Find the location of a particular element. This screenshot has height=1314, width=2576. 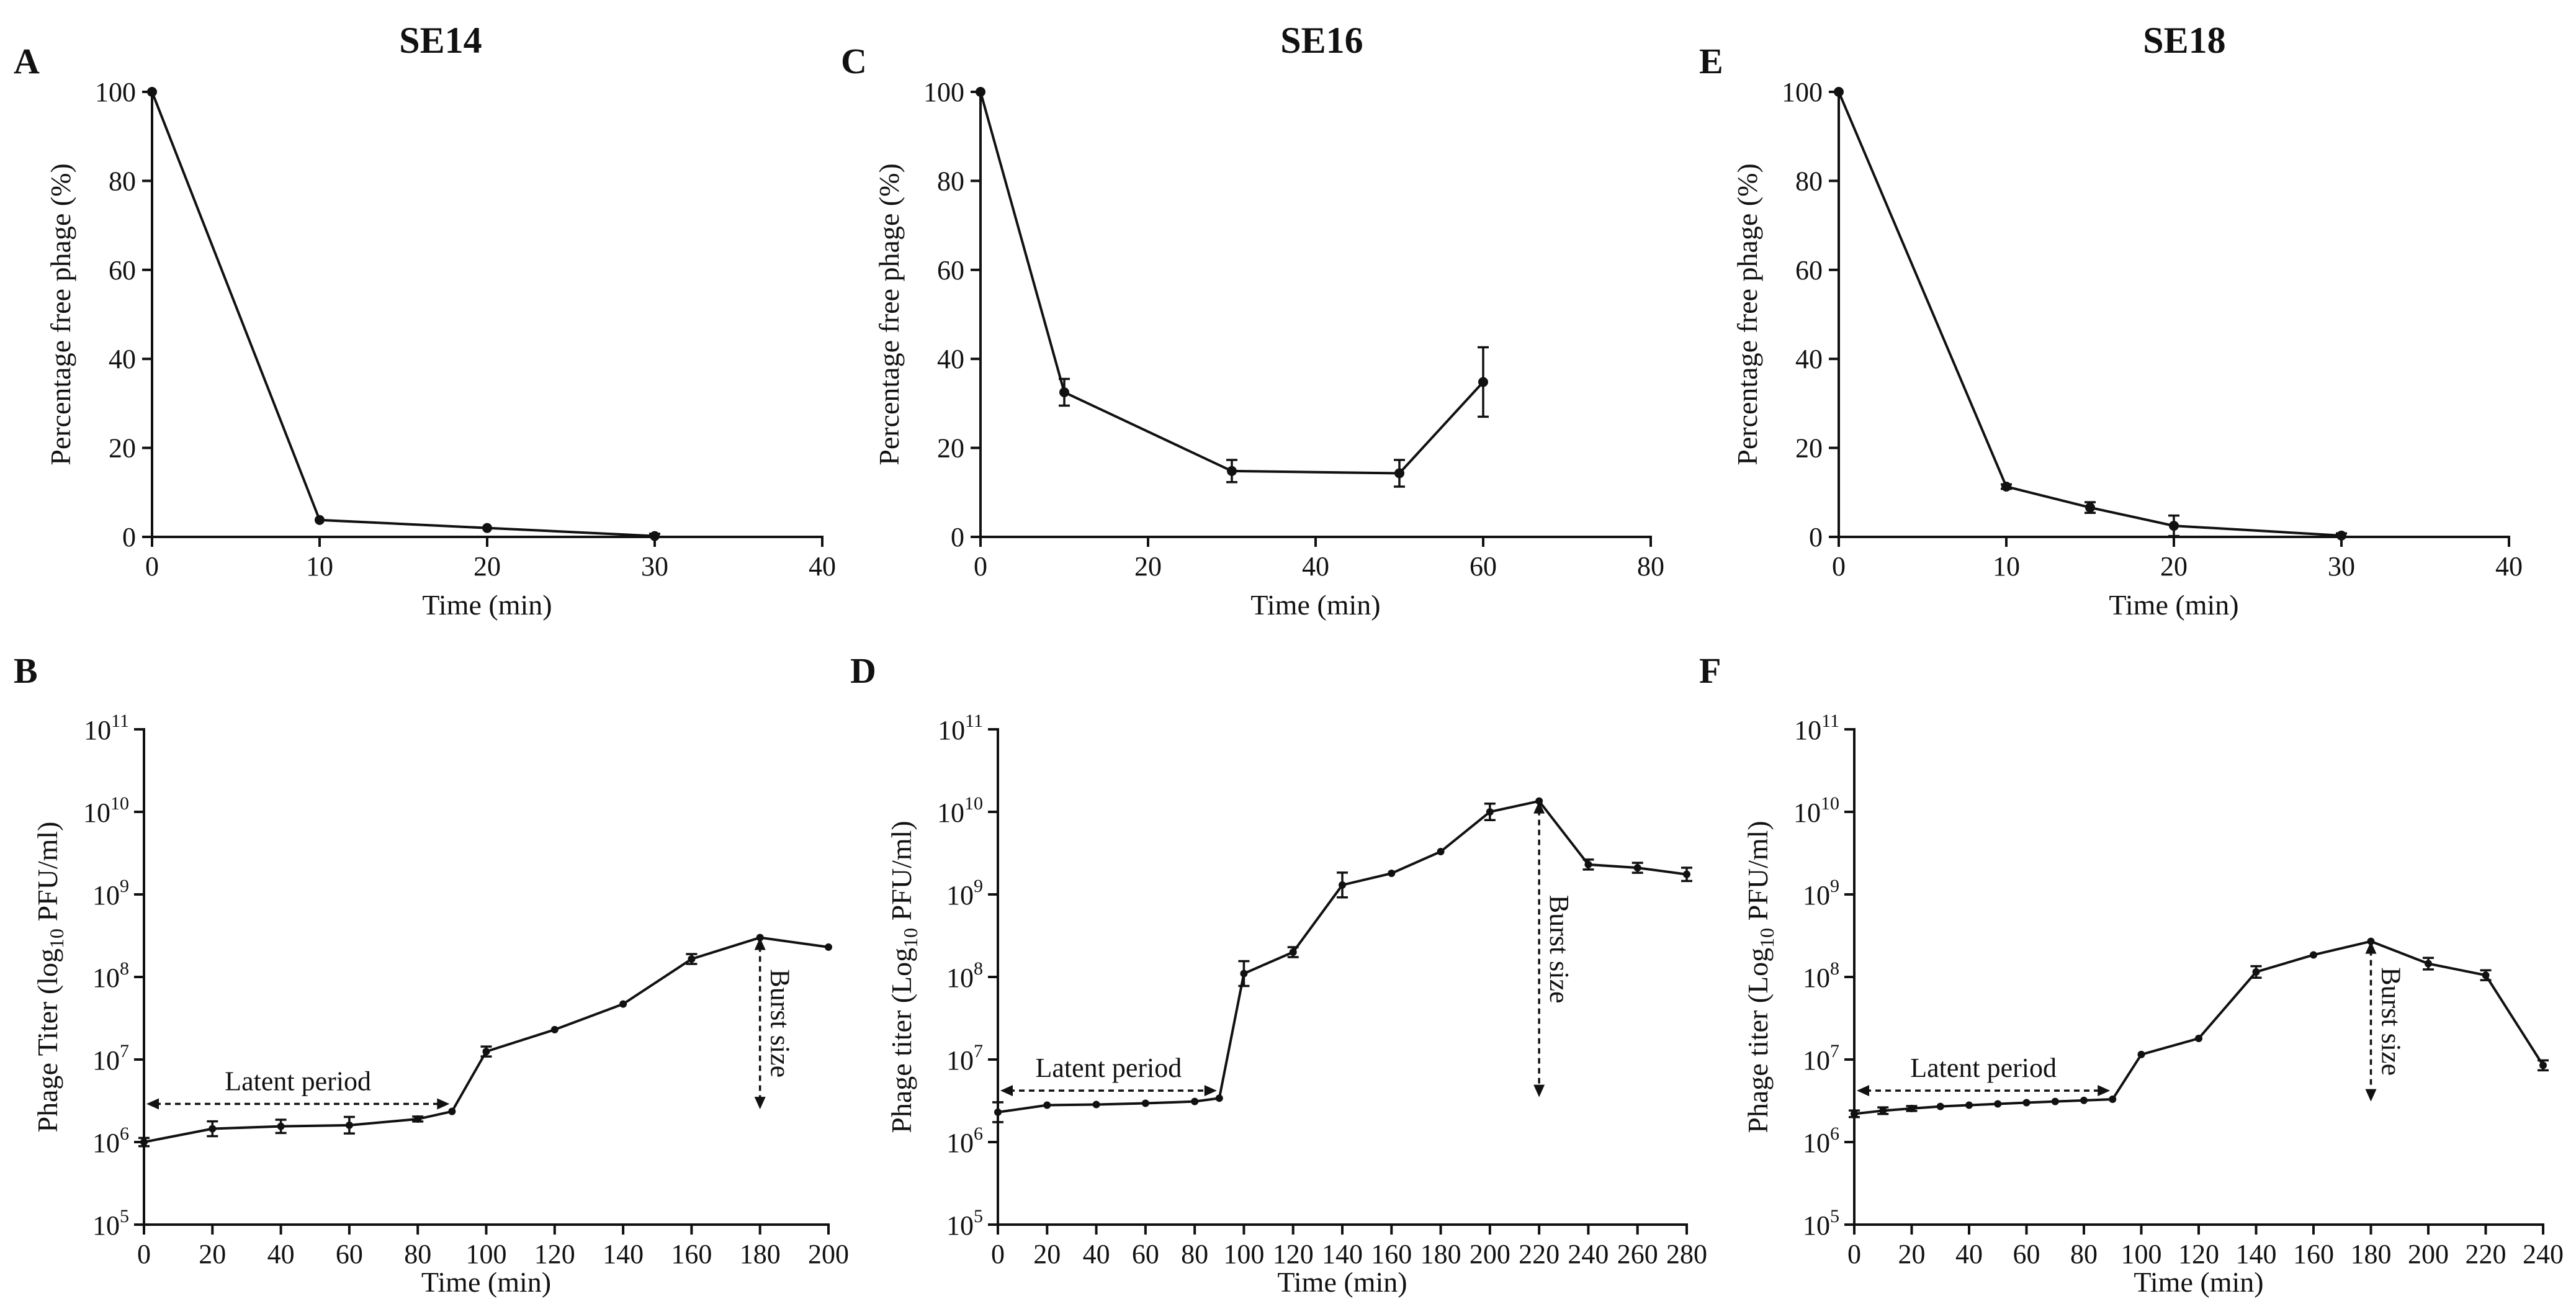

x-tick-label: 260 is located at coordinates (1638, 1254).